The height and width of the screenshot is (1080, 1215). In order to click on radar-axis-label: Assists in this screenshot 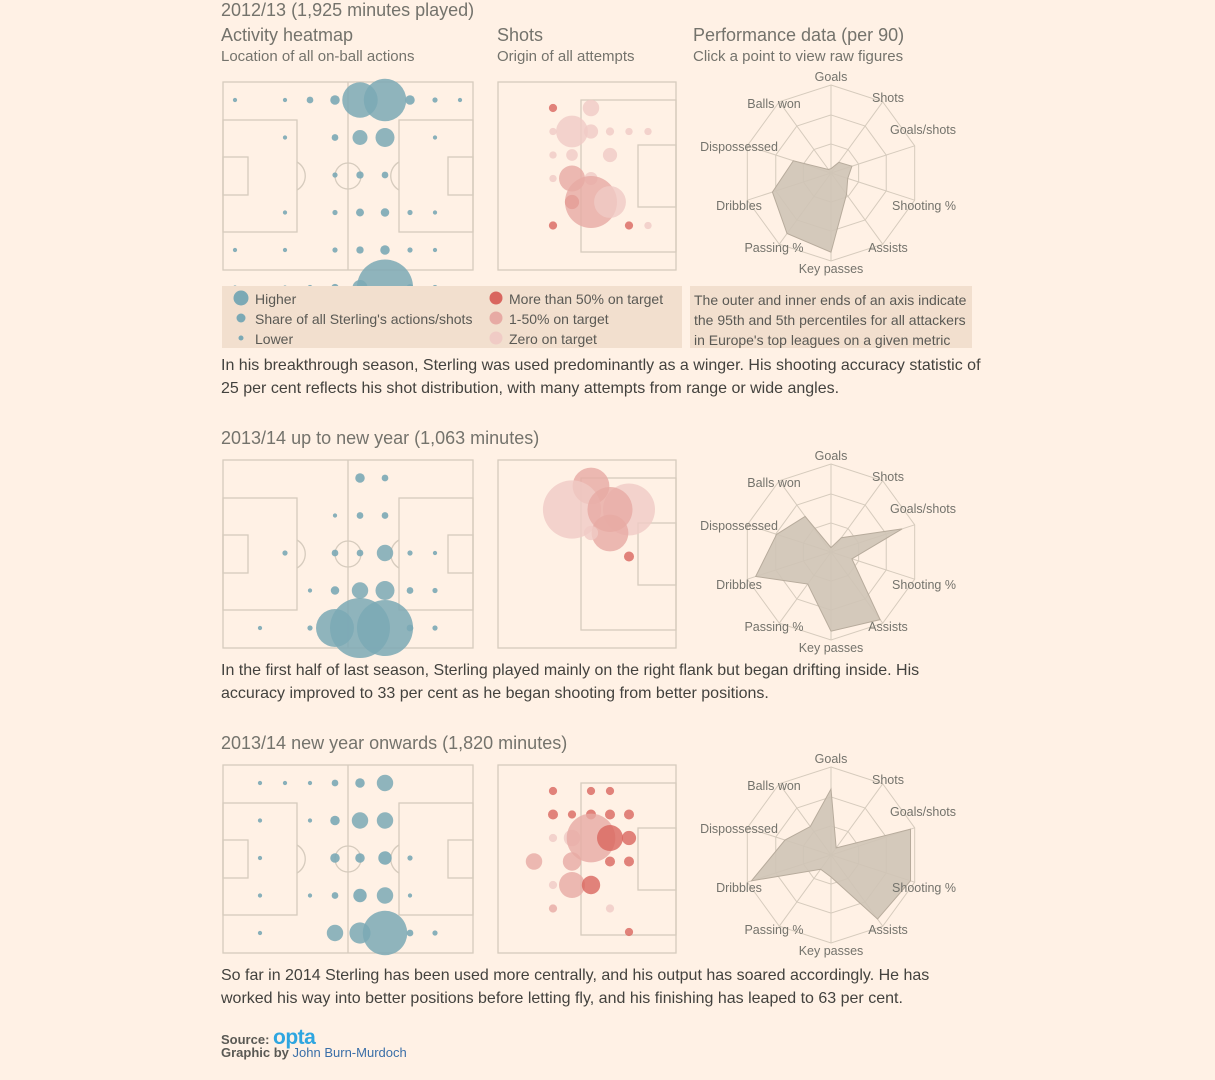, I will do `click(888, 248)`.